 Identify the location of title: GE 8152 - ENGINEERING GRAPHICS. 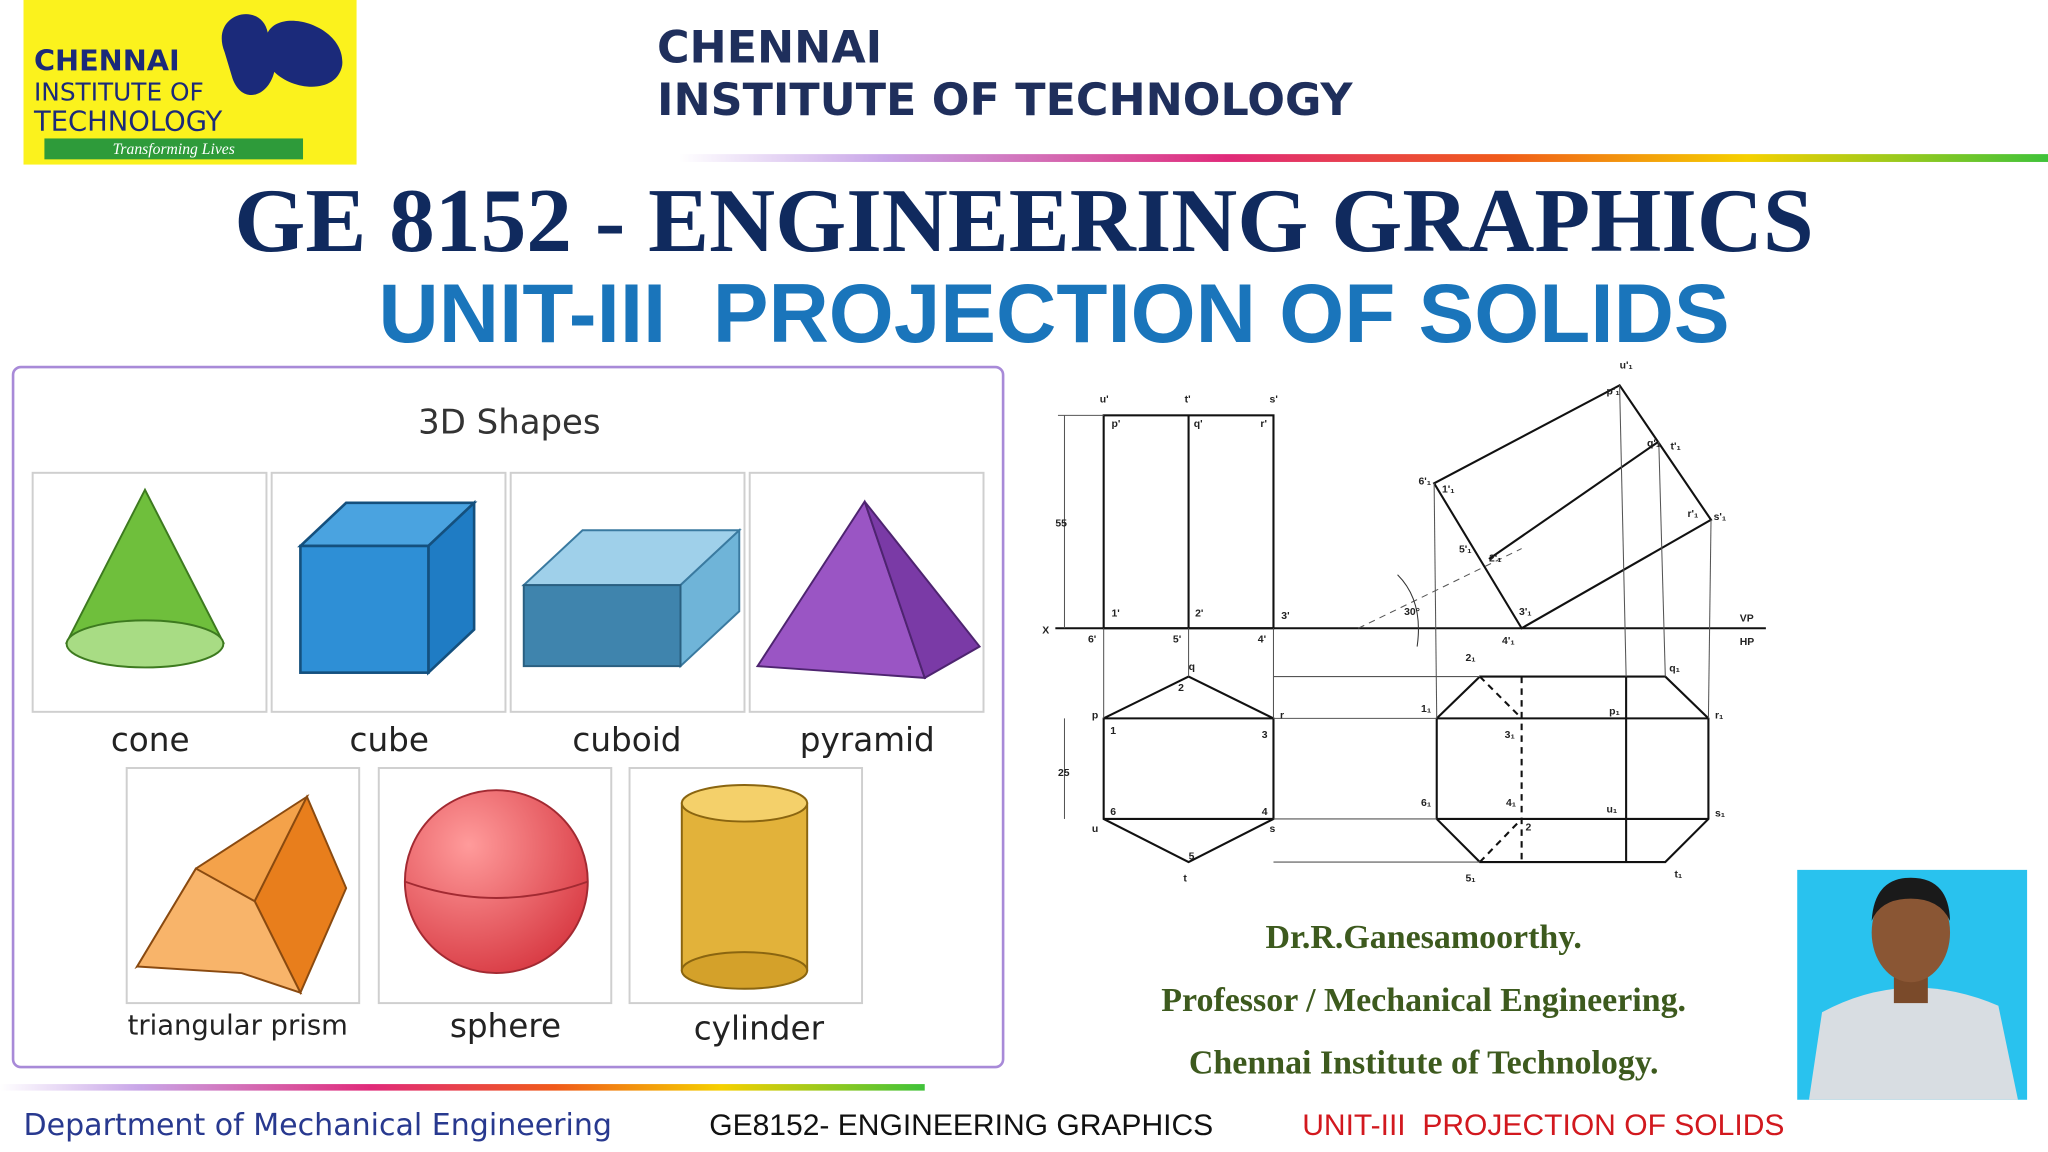
(1023, 220).